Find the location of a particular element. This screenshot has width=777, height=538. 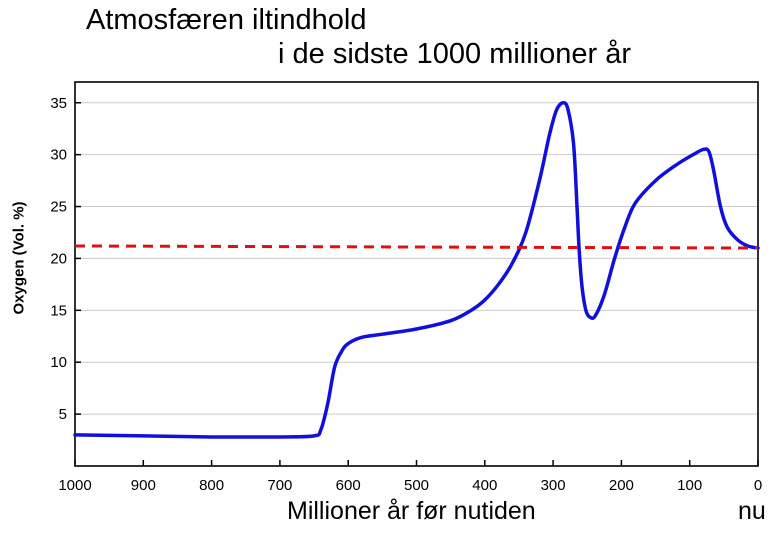

y-axis-label: Oxygen (Vol. %) is located at coordinates (19, 258).